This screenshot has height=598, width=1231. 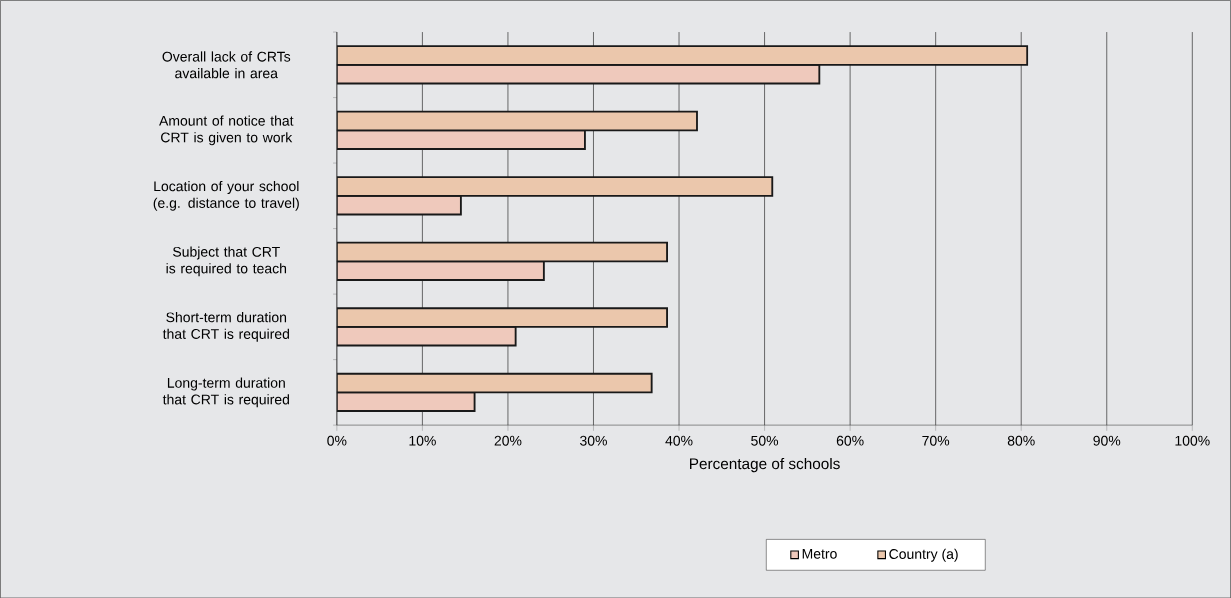 I want to click on x-tick-label: 80%, so click(x=1021, y=440).